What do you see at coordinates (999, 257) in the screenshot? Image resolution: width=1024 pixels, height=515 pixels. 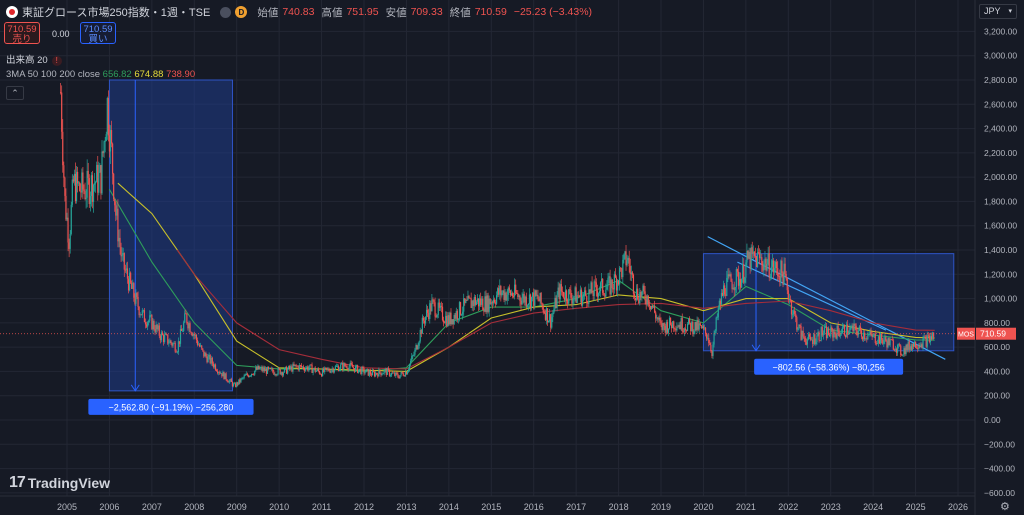 I see `price-axis` at bounding box center [999, 257].